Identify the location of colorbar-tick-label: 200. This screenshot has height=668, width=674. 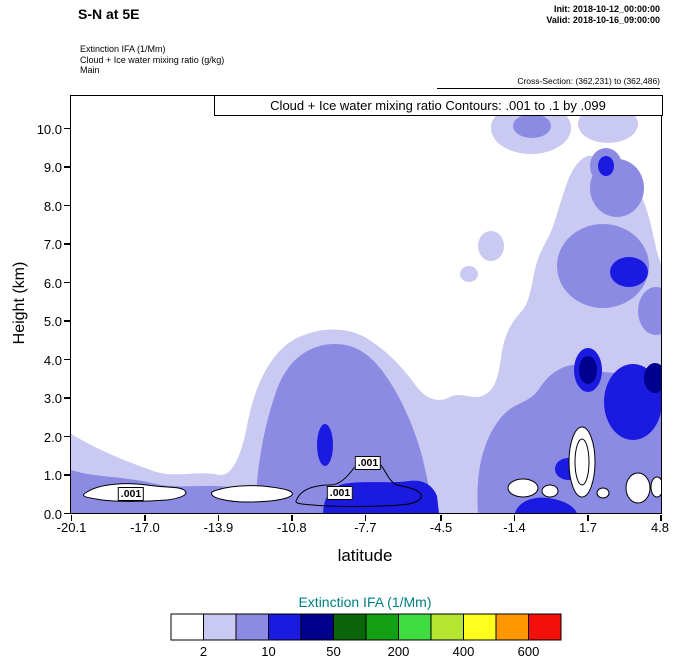
(398, 651).